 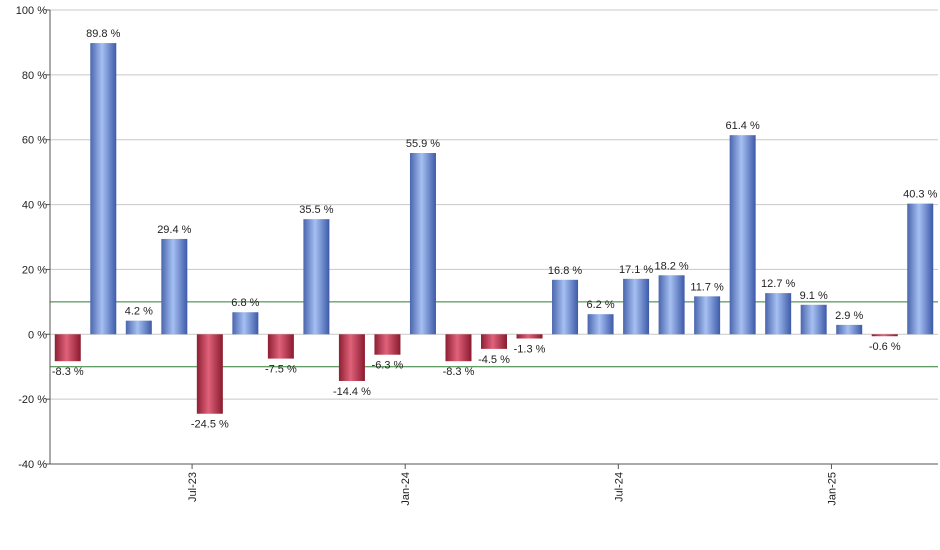 I want to click on bar-value-label: 40.3 %, so click(x=920, y=195).